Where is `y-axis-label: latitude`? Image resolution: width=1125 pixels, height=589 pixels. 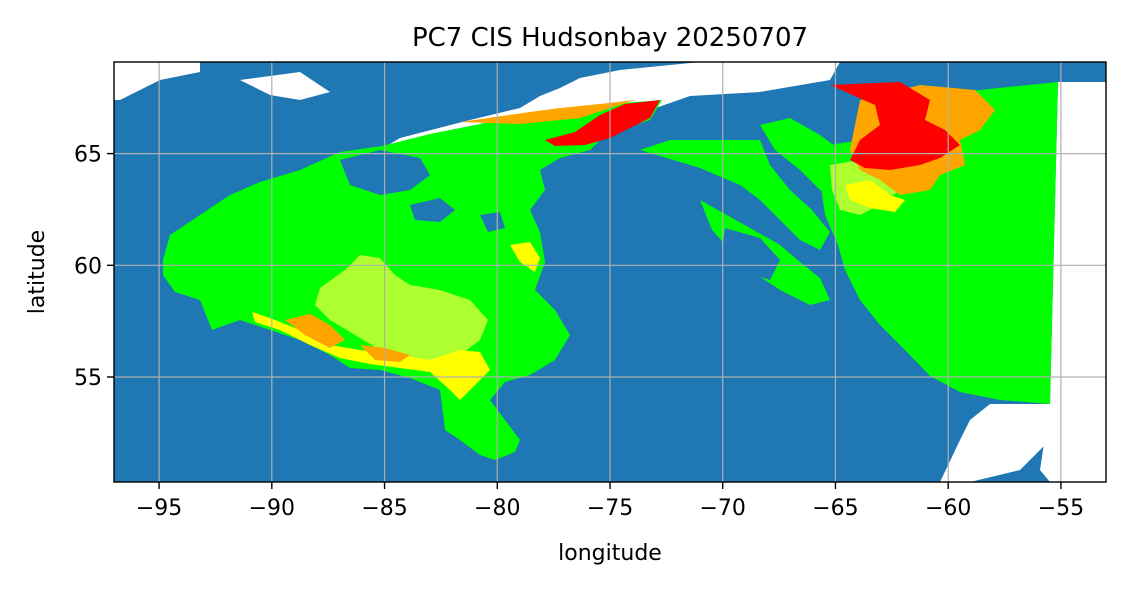
y-axis-label: latitude is located at coordinates (37, 272).